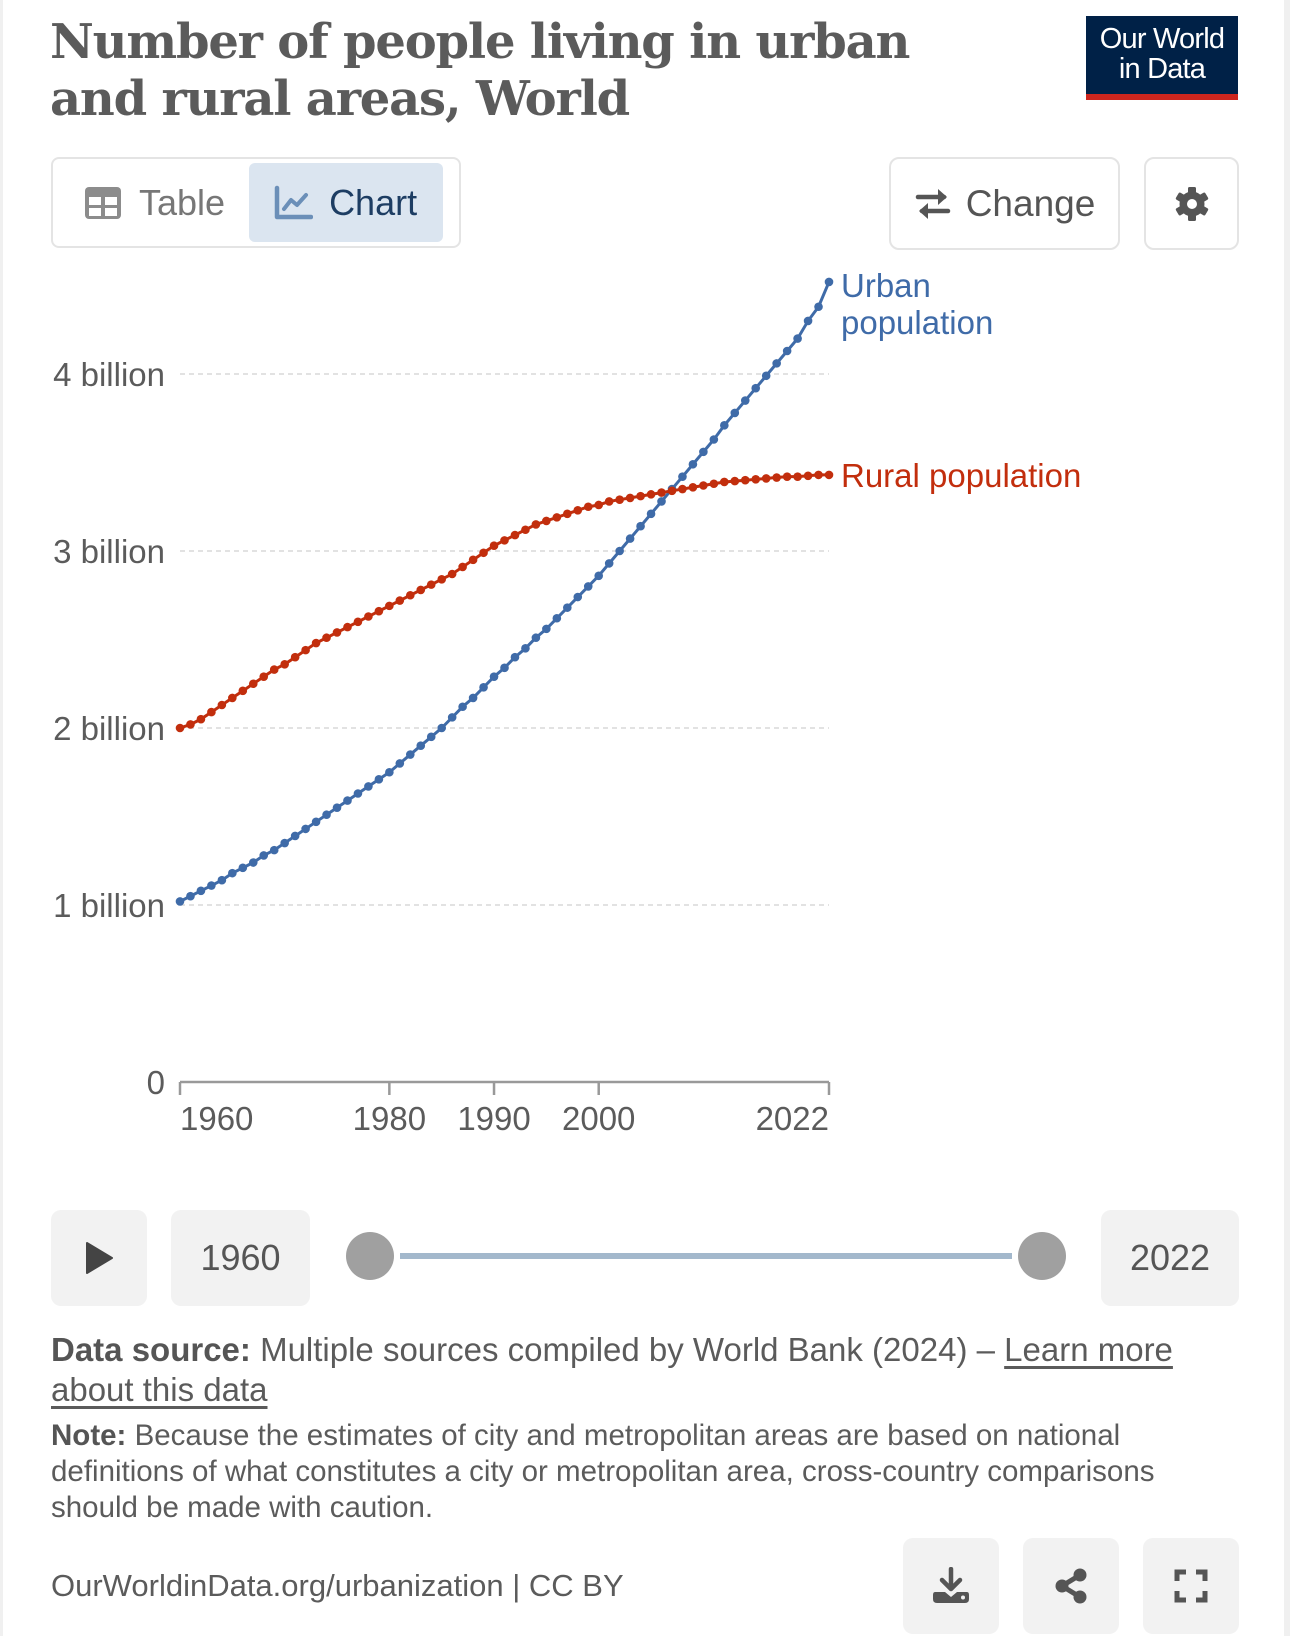 Image resolution: width=1290 pixels, height=1636 pixels. I want to click on download-button, so click(951, 1586).